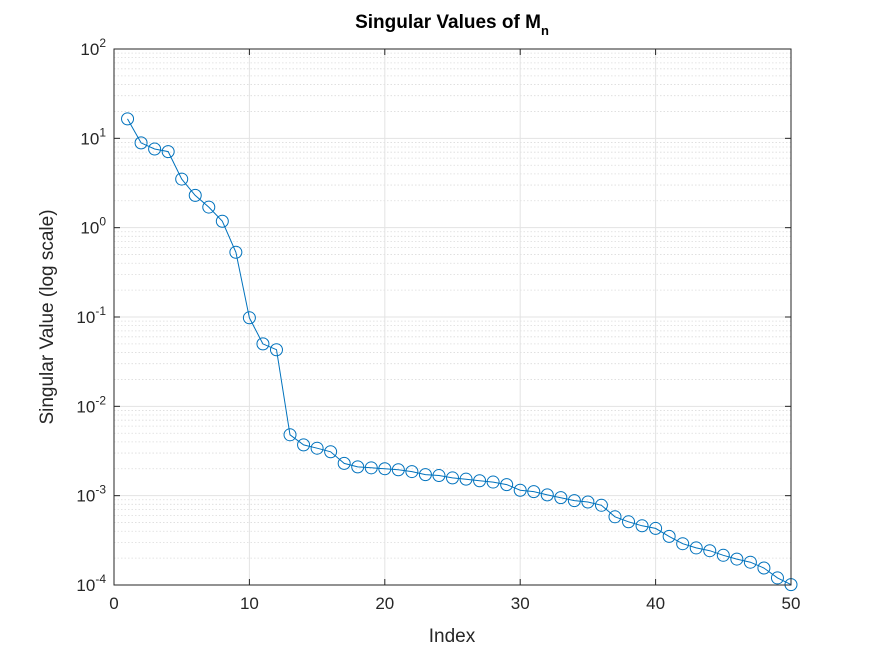 The height and width of the screenshot is (656, 875). I want to click on y-tick-label: 10⁻², so click(91, 404).